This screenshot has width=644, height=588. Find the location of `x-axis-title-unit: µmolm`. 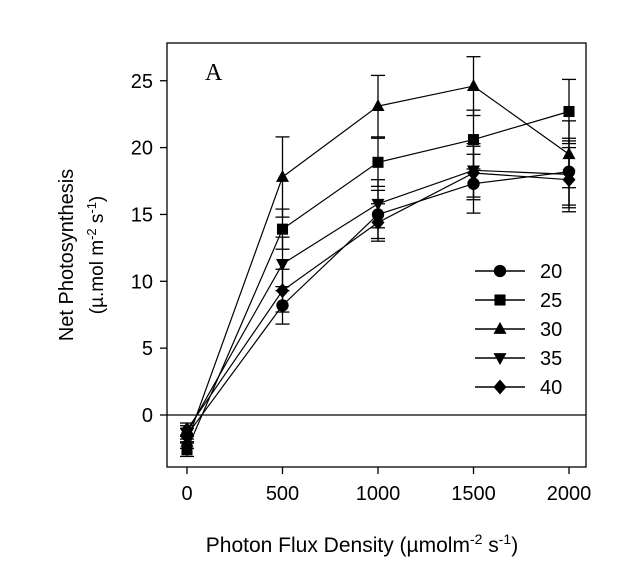

x-axis-title-unit: µmolm is located at coordinates (438, 545).